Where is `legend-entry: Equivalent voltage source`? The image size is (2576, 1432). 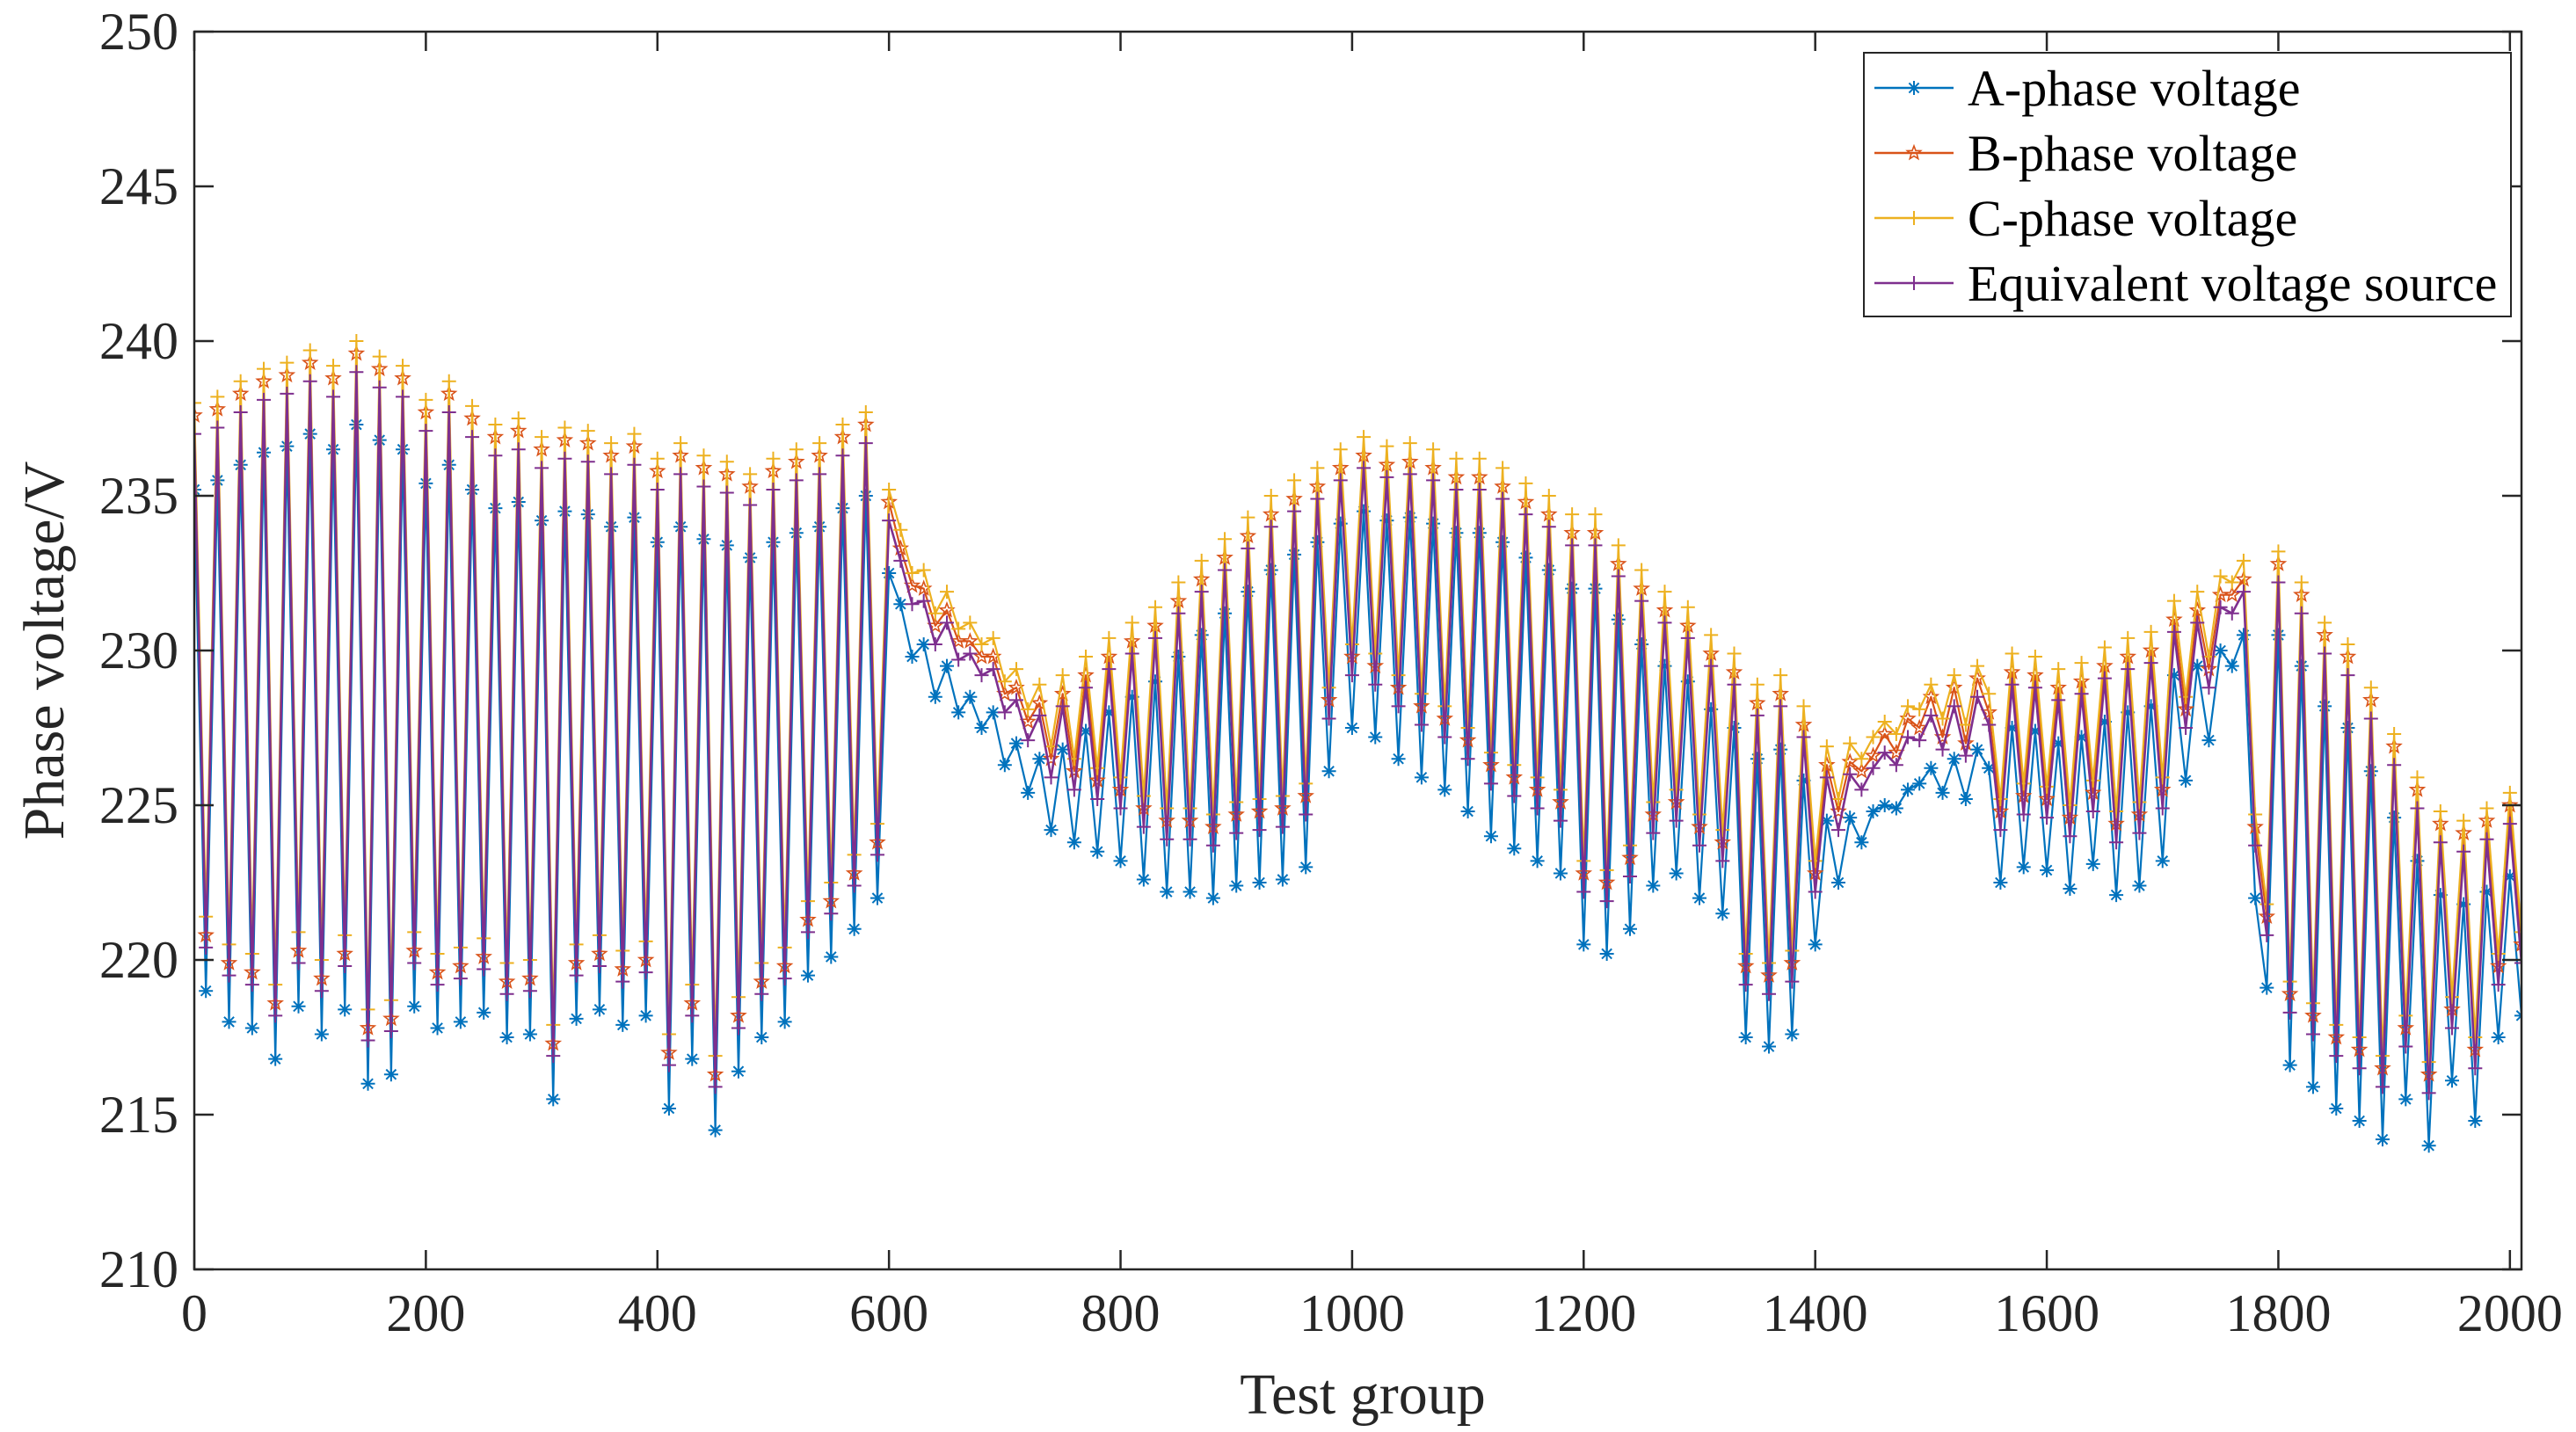 legend-entry: Equivalent voltage source is located at coordinates (2185, 283).